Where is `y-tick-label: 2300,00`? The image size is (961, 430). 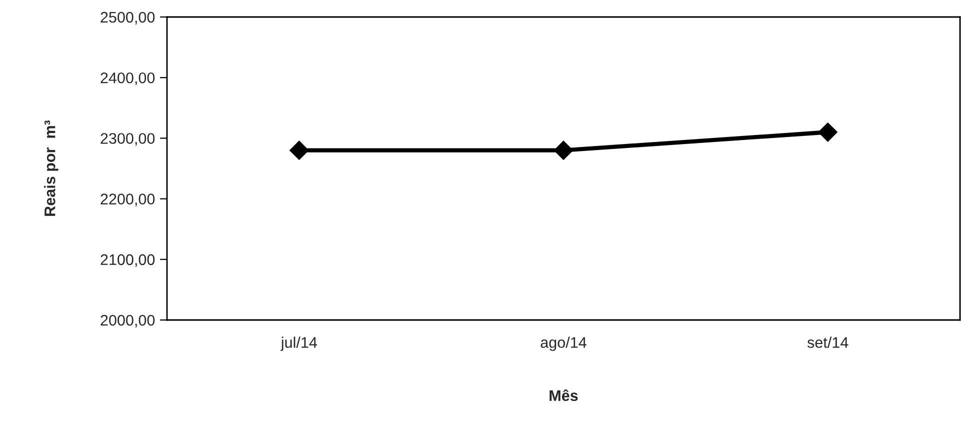 y-tick-label: 2300,00 is located at coordinates (127, 139).